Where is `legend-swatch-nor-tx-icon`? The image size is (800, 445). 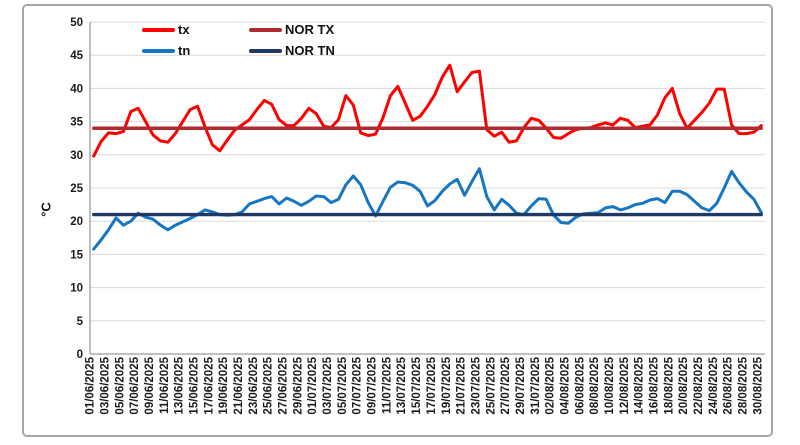
legend-swatch-nor-tx-icon is located at coordinates (265, 30).